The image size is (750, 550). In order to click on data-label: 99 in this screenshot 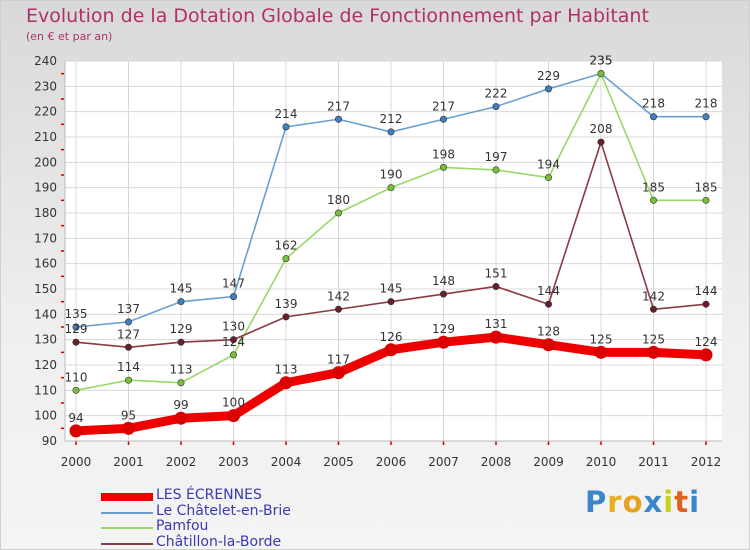, I will do `click(180, 405)`.